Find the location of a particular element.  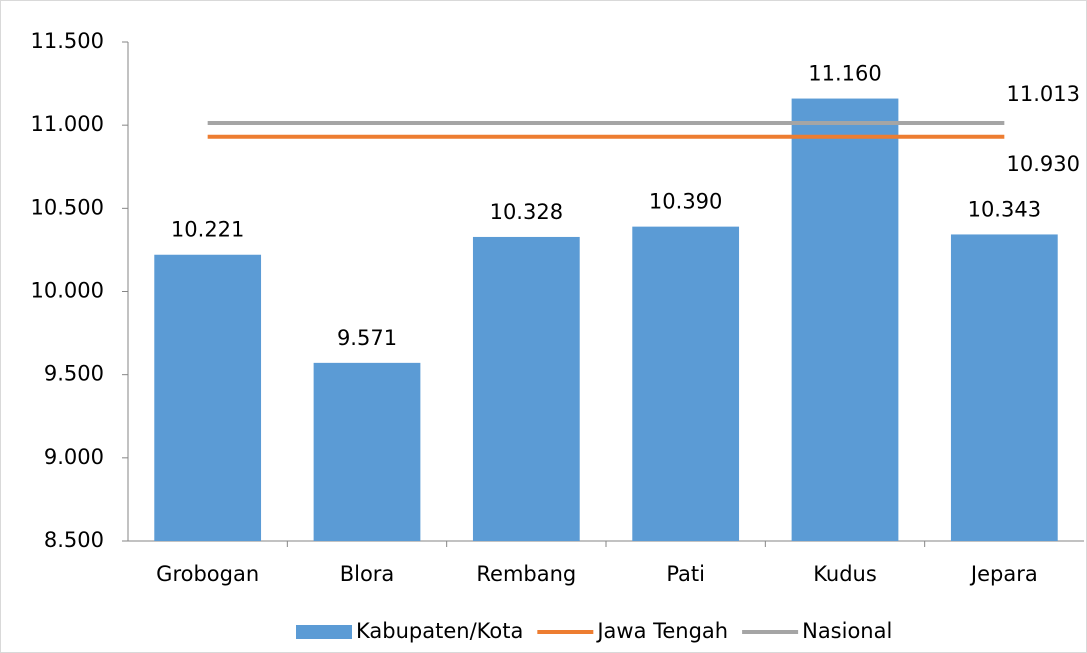

legend-label: Kabupaten/Kota is located at coordinates (439, 631).